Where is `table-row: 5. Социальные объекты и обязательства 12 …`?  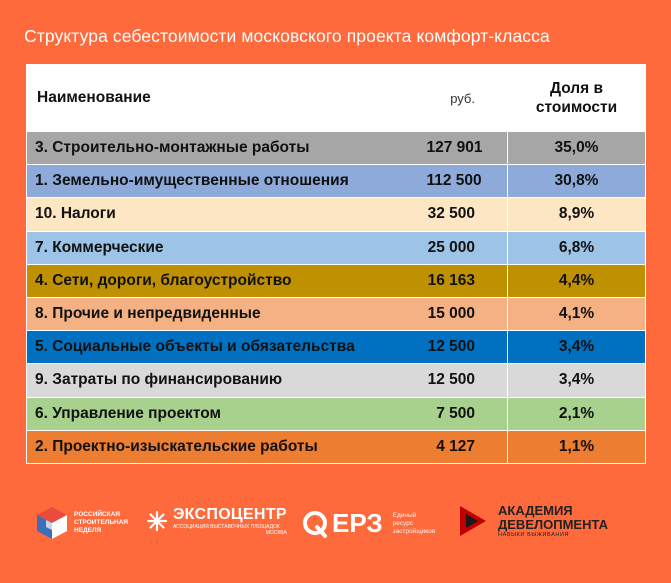
table-row: 5. Социальные объекты и обязательства 12 … is located at coordinates (336, 347).